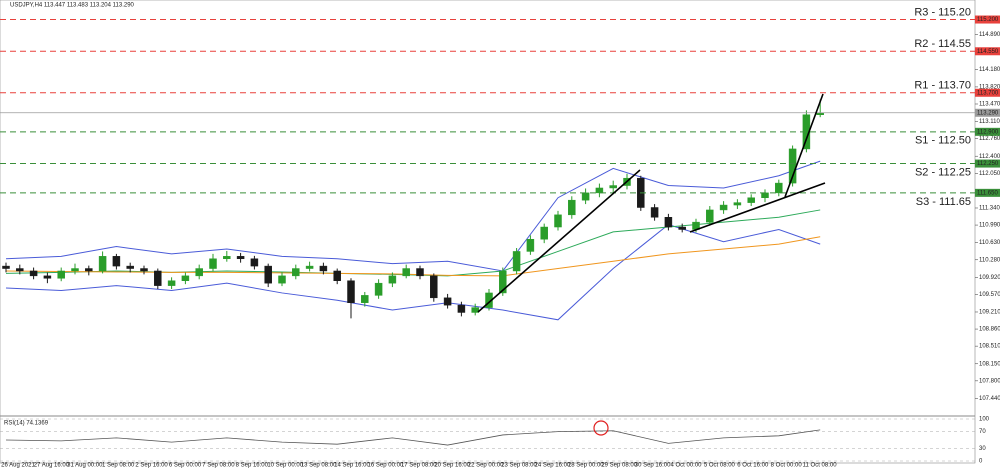  Describe the element at coordinates (943, 141) in the screenshot. I see `level-label: S1 - 112.50` at that location.